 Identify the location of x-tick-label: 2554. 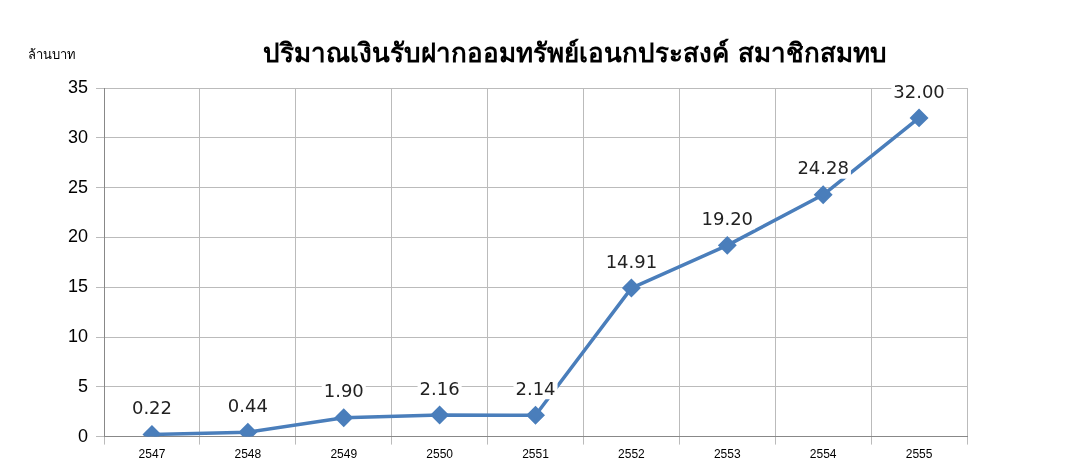
(823, 454).